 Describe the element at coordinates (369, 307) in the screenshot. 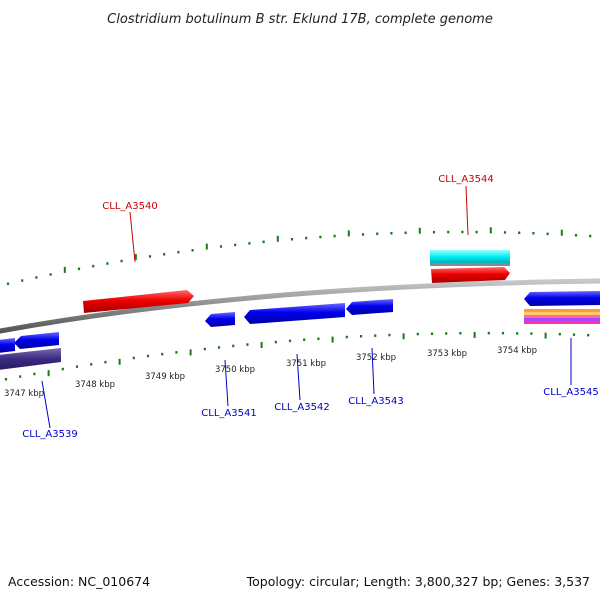

I see `gene-cll-a3543` at that location.